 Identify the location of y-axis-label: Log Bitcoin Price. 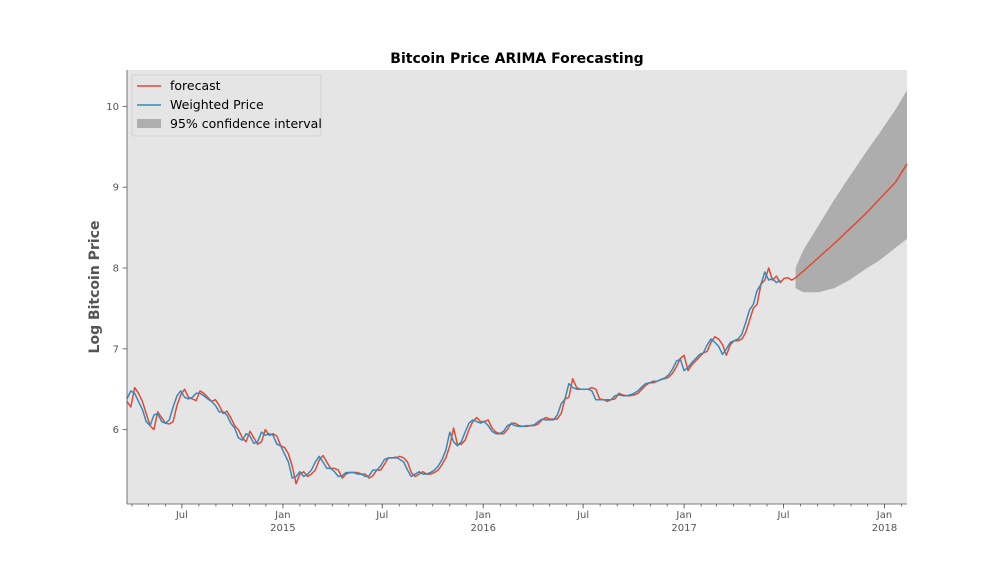
(95, 287).